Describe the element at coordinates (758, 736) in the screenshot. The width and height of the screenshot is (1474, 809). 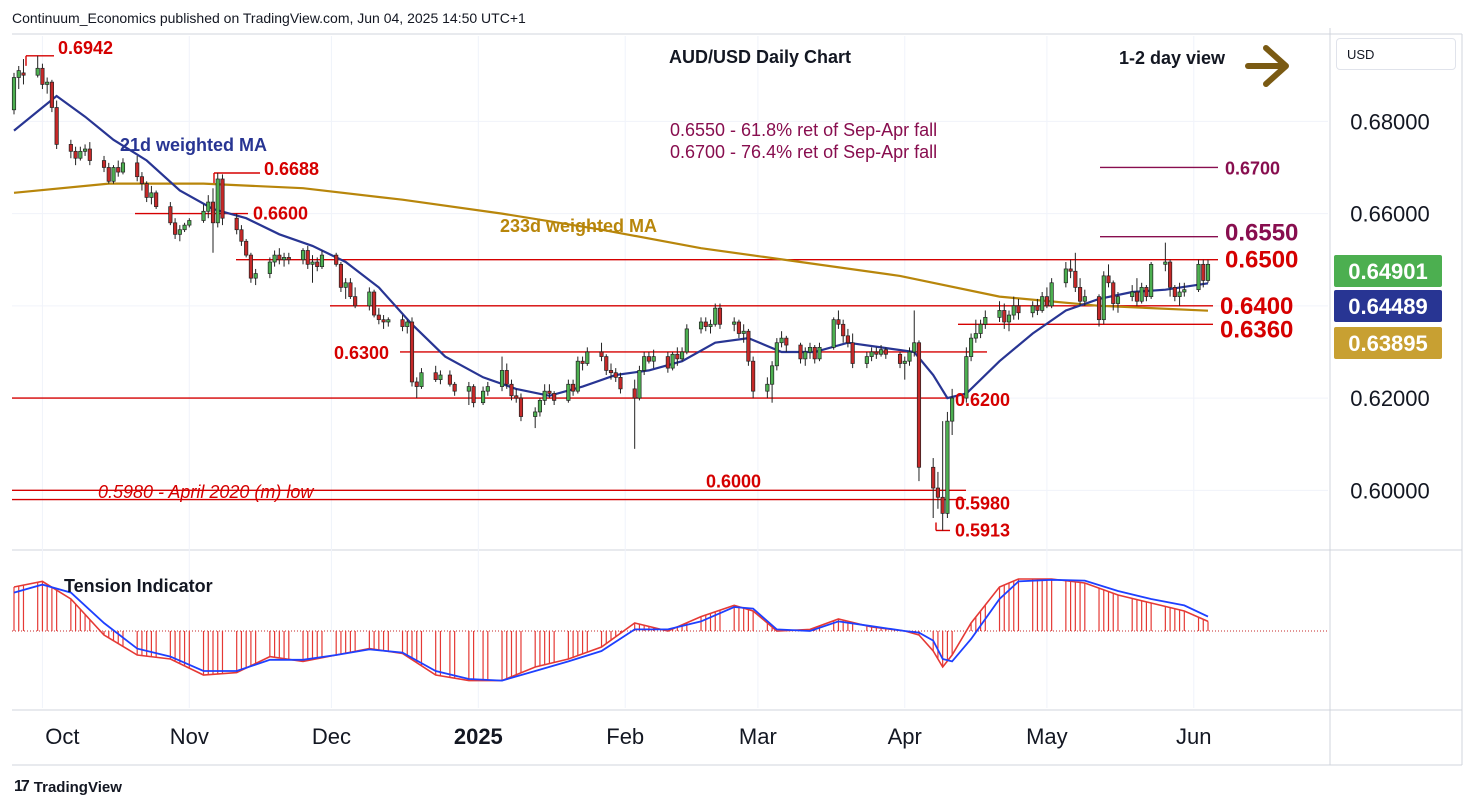
I see `x-tick-label: Mar` at that location.